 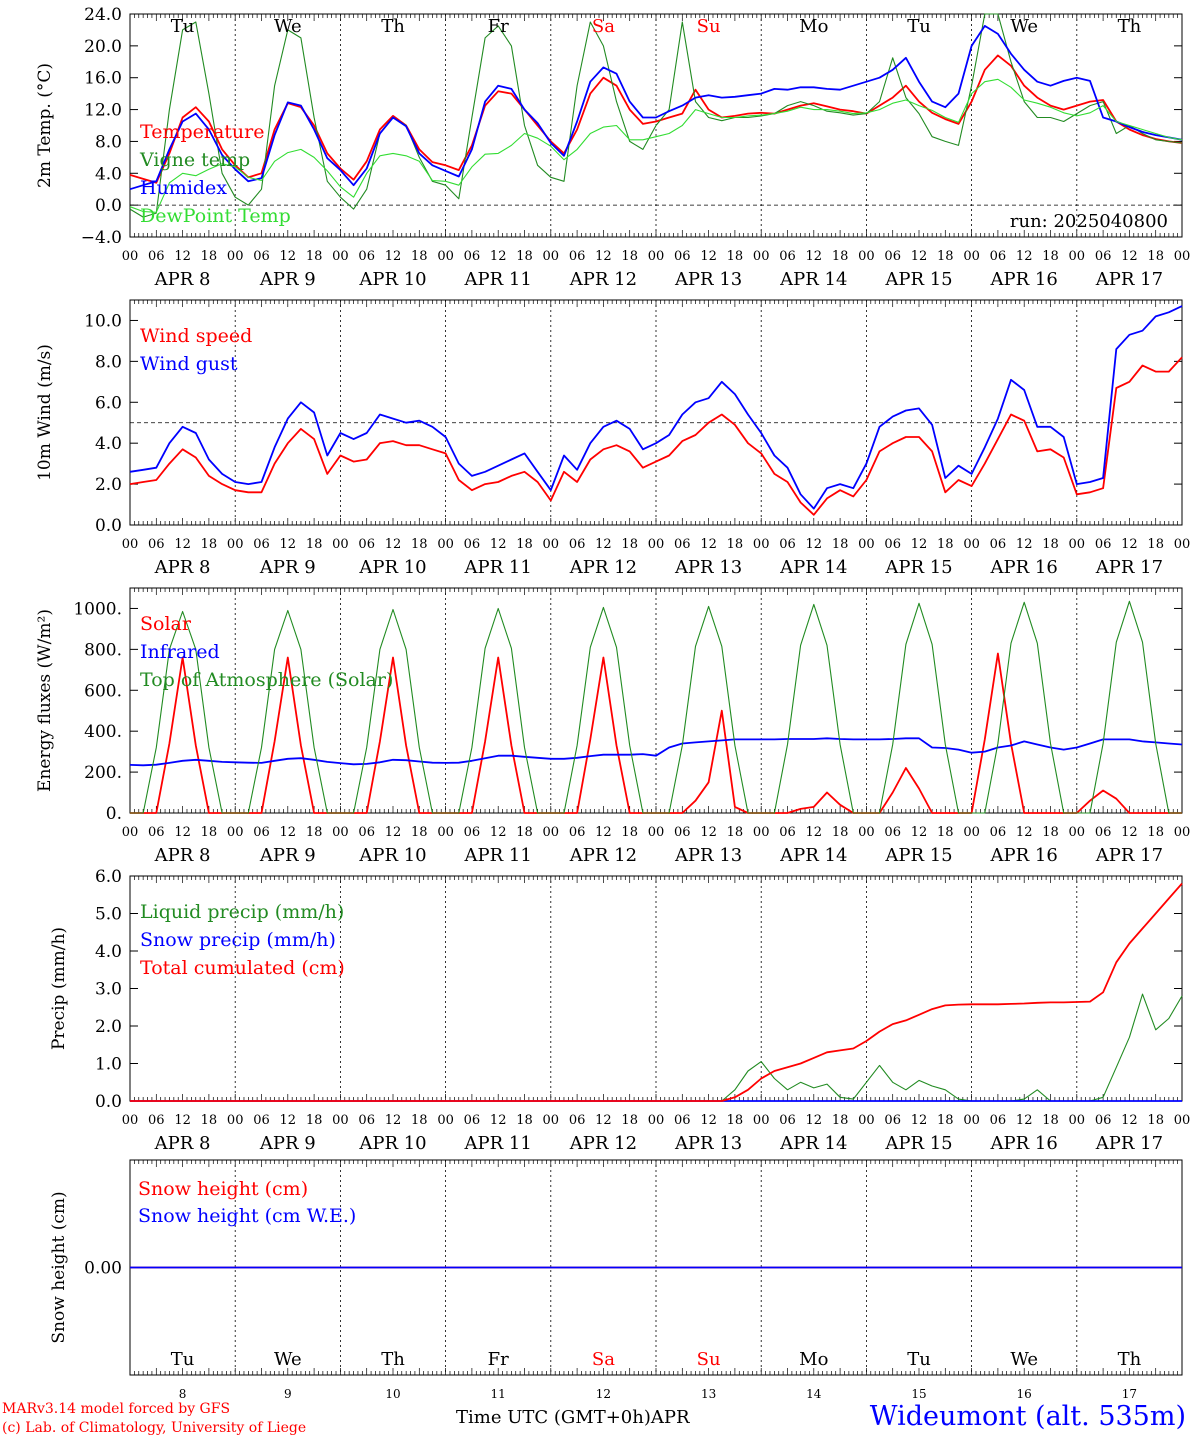 I want to click on legend-entry: Top of Atmosphere (Solar), so click(x=266, y=680).